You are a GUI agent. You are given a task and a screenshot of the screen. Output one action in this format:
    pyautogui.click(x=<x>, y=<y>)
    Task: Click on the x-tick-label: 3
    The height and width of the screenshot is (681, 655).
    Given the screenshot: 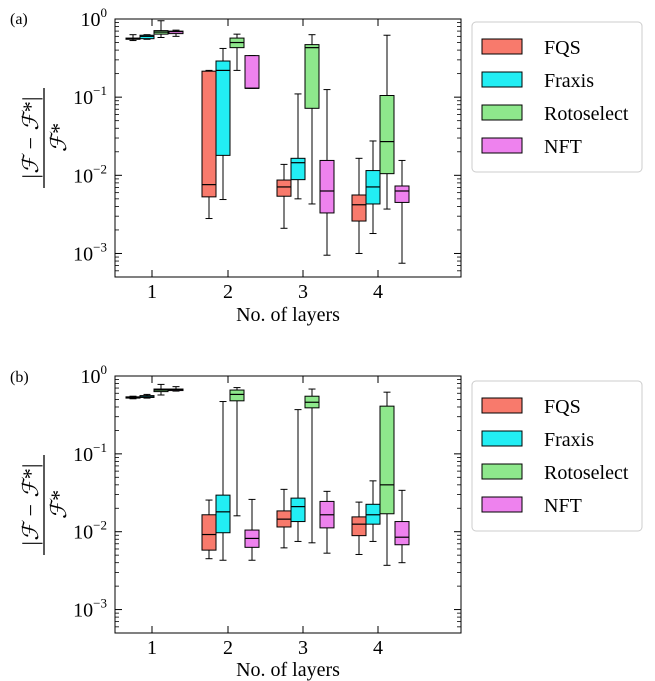 What is the action you would take?
    pyautogui.click(x=303, y=648)
    